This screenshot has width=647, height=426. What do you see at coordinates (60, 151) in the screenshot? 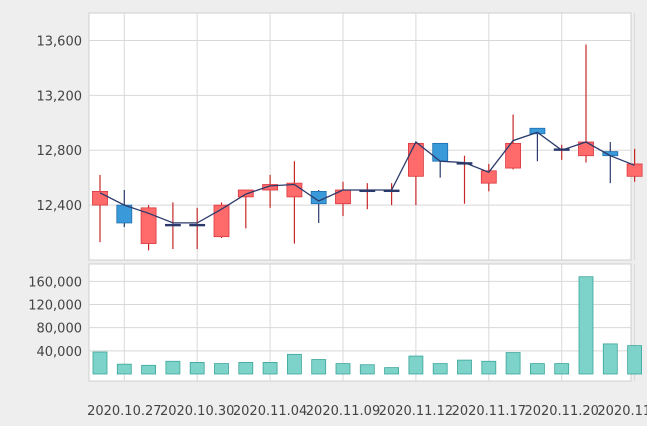
I see `price-tick-label: 12,800` at bounding box center [60, 151].